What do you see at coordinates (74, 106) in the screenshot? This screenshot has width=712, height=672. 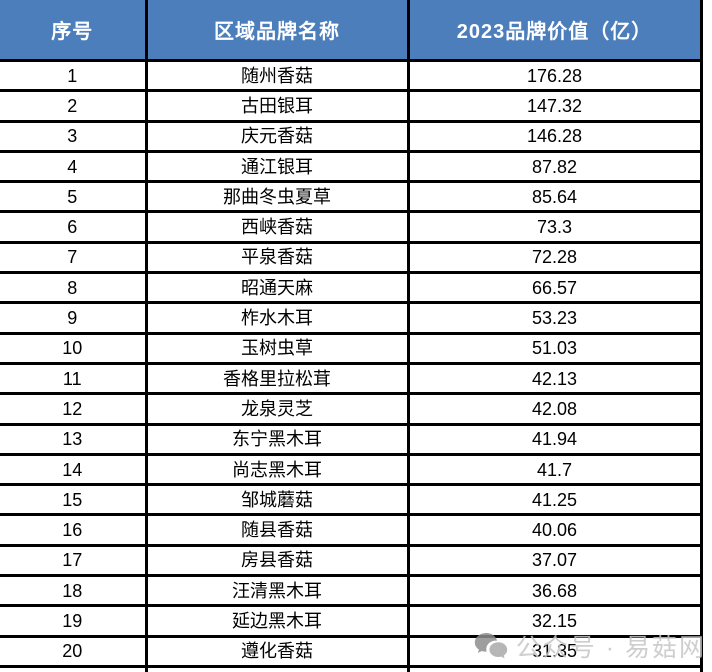 I see `rank-cell: 2` at bounding box center [74, 106].